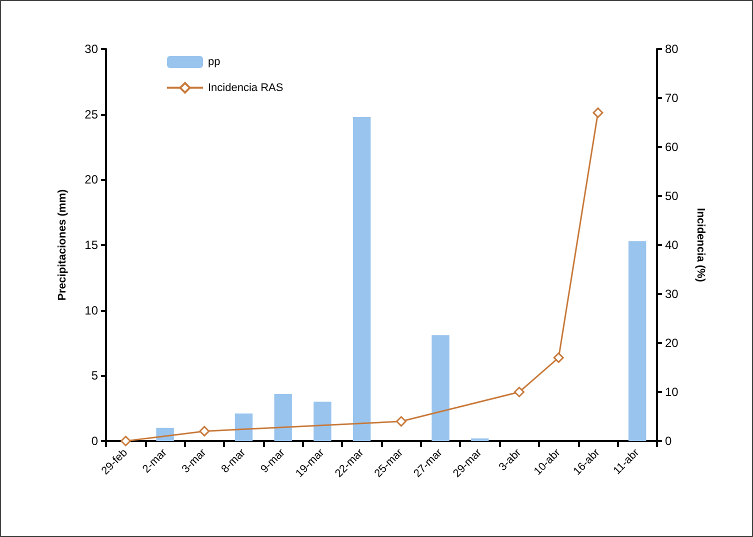 This screenshot has width=753, height=537. Describe the element at coordinates (91, 310) in the screenshot. I see `y-tick-label: 10` at that location.